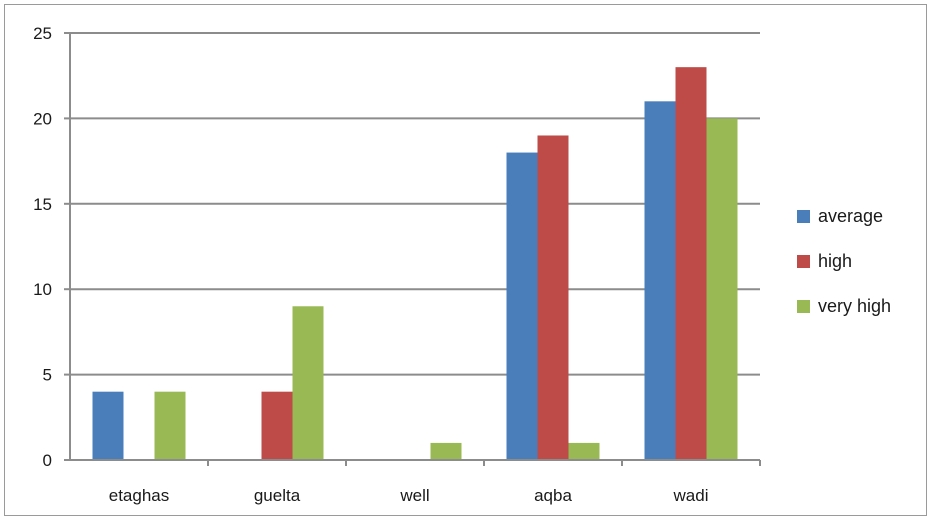  Describe the element at coordinates (47, 375) in the screenshot. I see `y-tick-label: 5` at that location.